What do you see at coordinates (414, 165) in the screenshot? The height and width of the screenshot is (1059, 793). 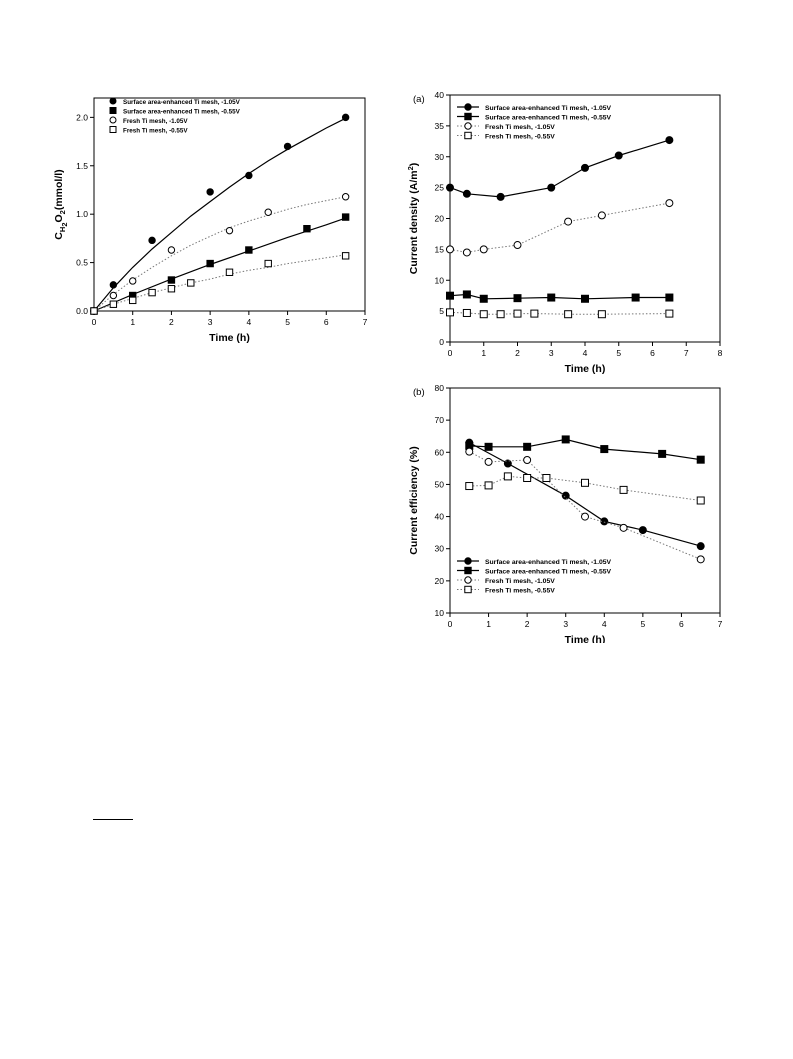 I see `y-axis-label-part: )` at bounding box center [414, 165].